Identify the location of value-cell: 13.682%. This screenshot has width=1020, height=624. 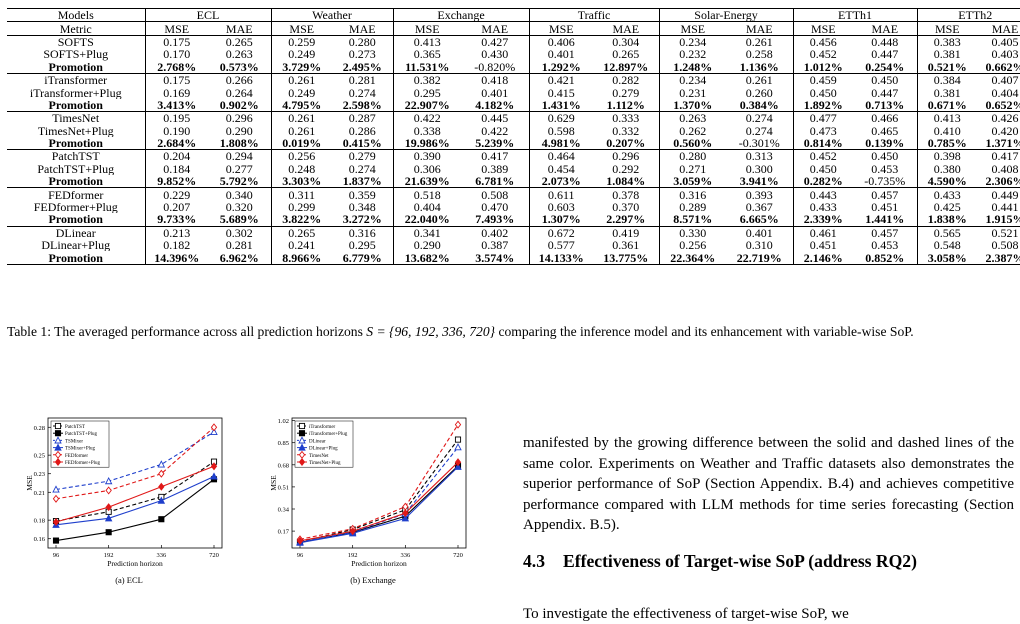
(427, 258).